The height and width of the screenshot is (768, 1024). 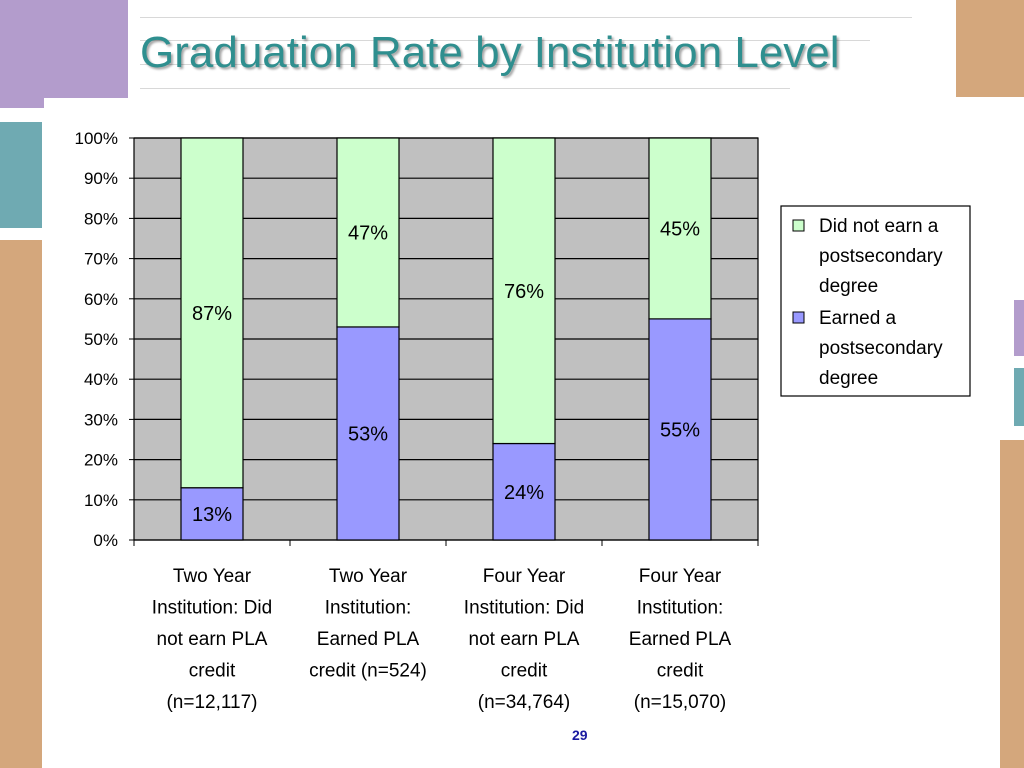 I want to click on data-label-did-not-earn-degree: 47%, so click(x=368, y=233).